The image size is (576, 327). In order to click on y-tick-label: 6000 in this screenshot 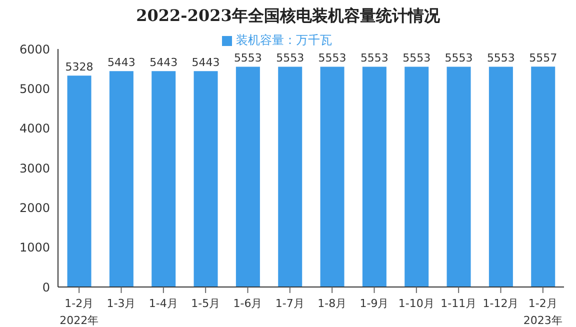, I will do `click(34, 49)`.